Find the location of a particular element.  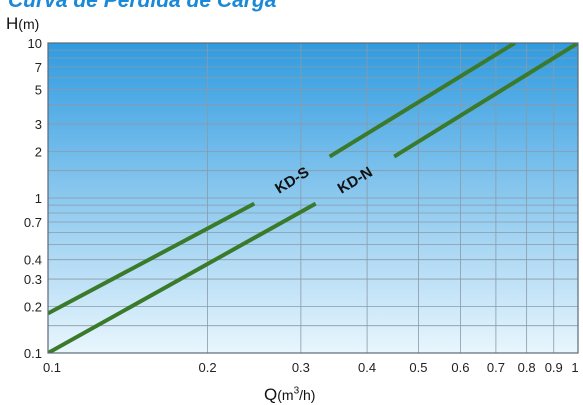

x-axis-label: Q(m3/h) is located at coordinates (289, 395).